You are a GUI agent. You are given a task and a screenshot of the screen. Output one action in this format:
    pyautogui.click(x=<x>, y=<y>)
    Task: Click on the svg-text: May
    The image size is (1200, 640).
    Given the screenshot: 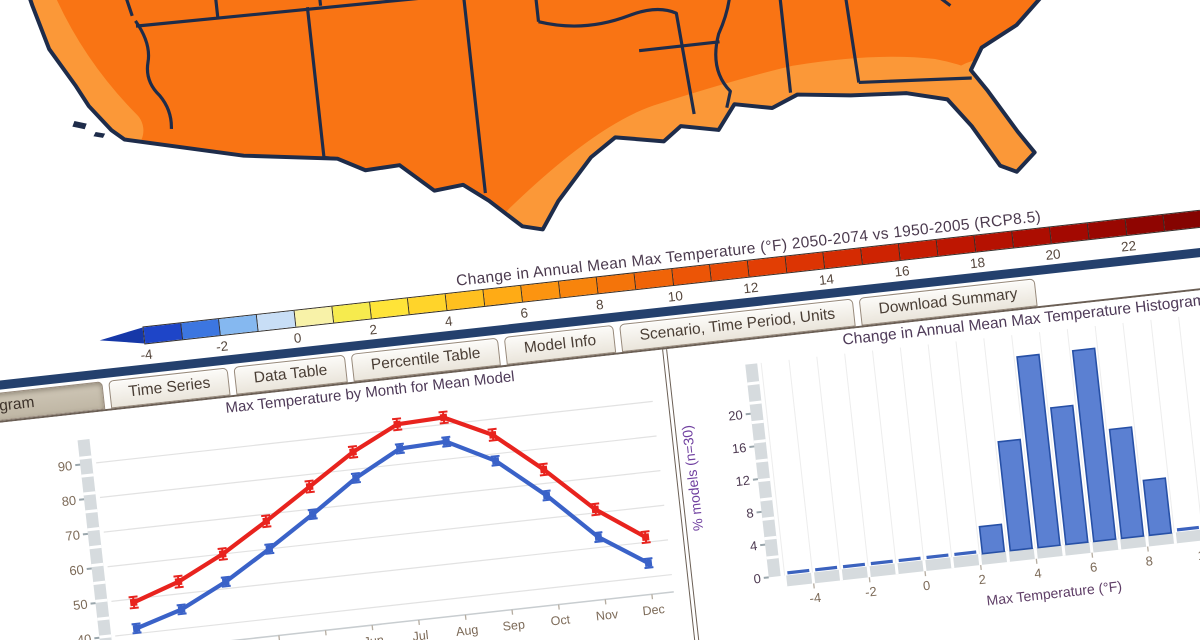 What is the action you would take?
    pyautogui.click(x=328, y=639)
    